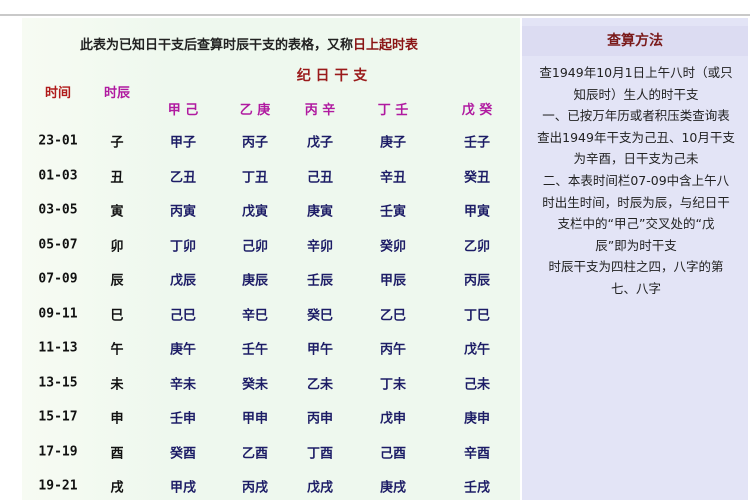  I want to click on ganzhi-cell: 壬子, so click(477, 143).